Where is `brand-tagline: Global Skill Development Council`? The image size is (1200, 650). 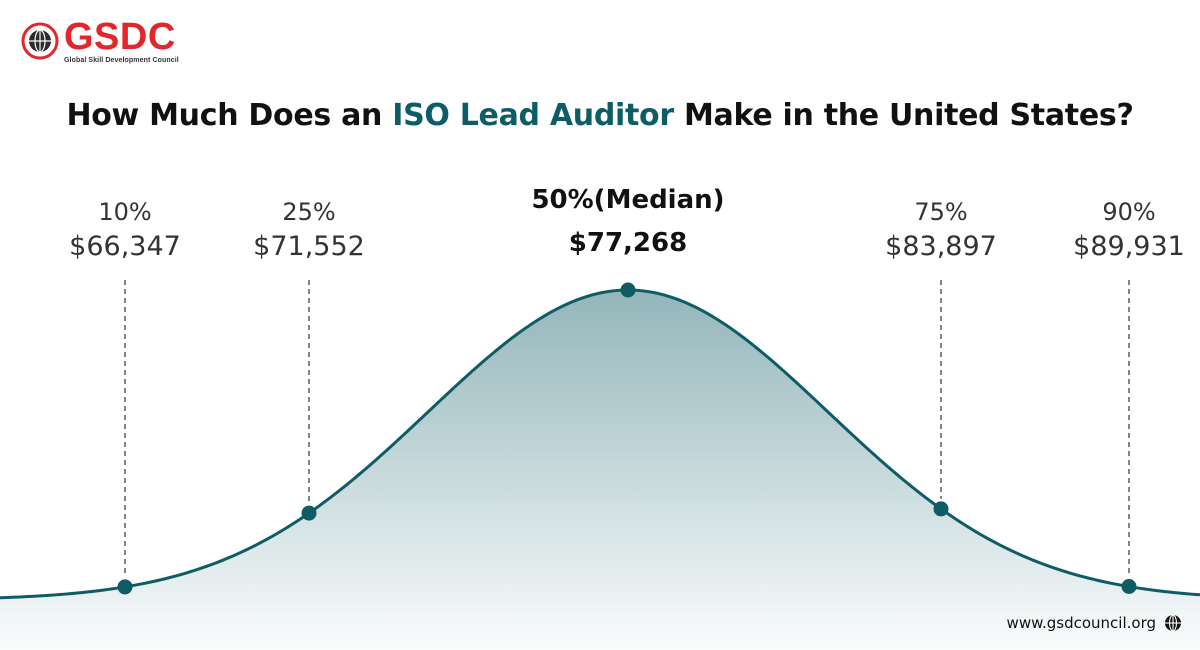 brand-tagline: Global Skill Development Council is located at coordinates (121, 60).